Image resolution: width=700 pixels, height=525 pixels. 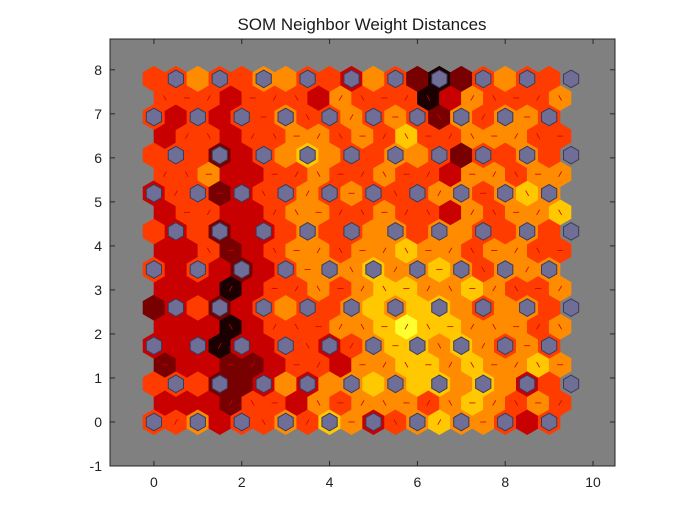 What do you see at coordinates (242, 482) in the screenshot?
I see `x-tick-label: 2` at bounding box center [242, 482].